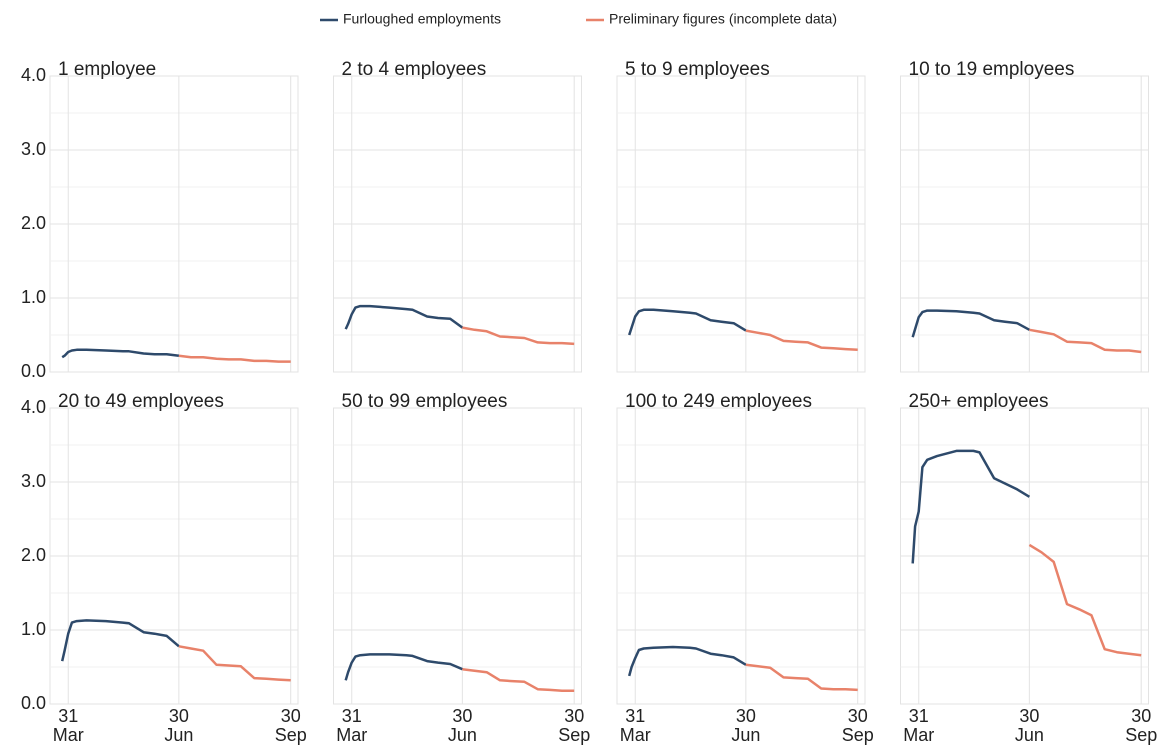  I want to click on panel-title: 50 to 99 employees, so click(425, 401).